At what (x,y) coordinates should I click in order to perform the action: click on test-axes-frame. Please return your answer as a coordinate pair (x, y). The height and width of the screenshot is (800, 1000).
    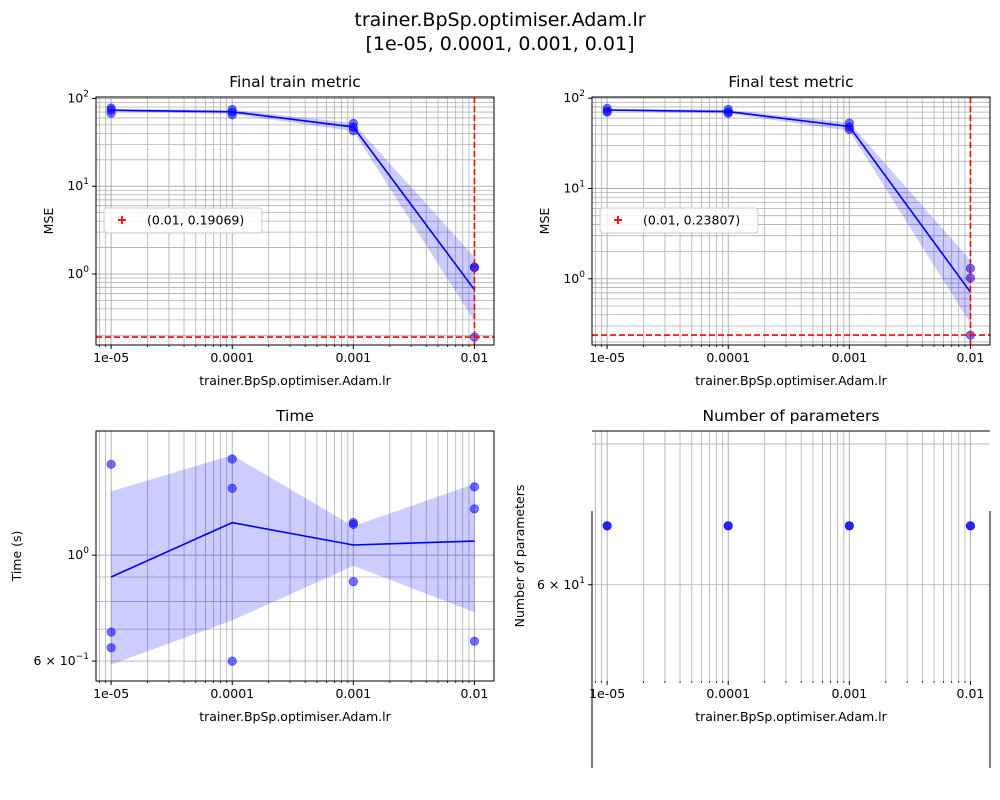
    Looking at the image, I should click on (791, 221).